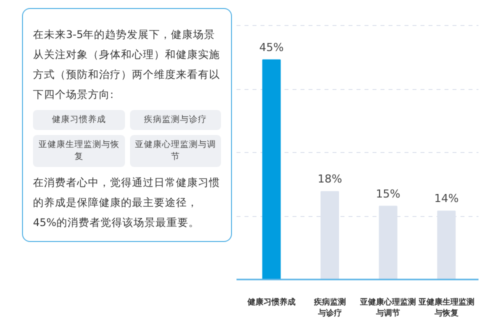  What do you see at coordinates (329, 308) in the screenshot?
I see `x-tick-label: 疾病监测与诊疗` at bounding box center [329, 308].